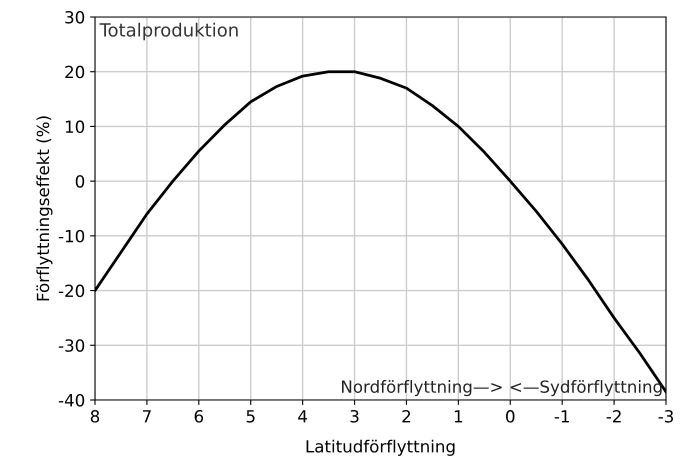  Describe the element at coordinates (71, 291) in the screenshot. I see `y-tick-label: -20` at that location.